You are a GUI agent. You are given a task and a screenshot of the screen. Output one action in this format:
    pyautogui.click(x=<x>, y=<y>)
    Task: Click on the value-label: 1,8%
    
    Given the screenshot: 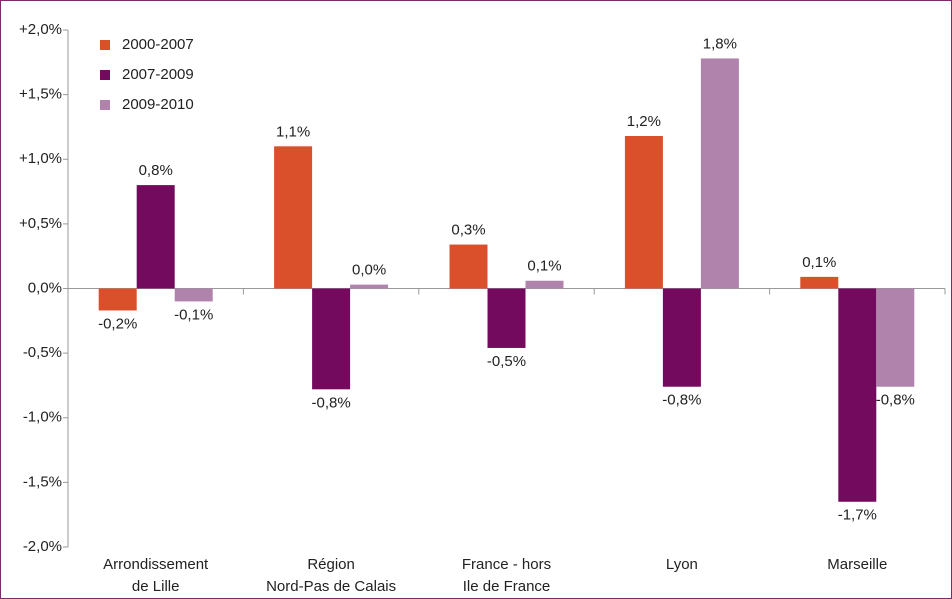 What is the action you would take?
    pyautogui.click(x=720, y=43)
    